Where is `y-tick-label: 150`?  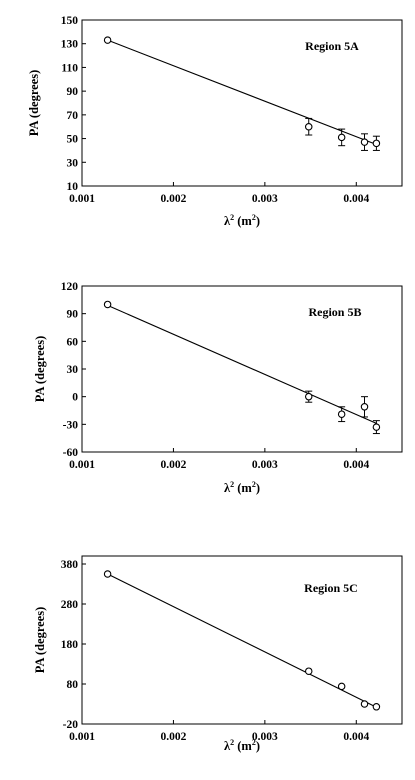
y-tick-label: 150 is located at coordinates (70, 21).